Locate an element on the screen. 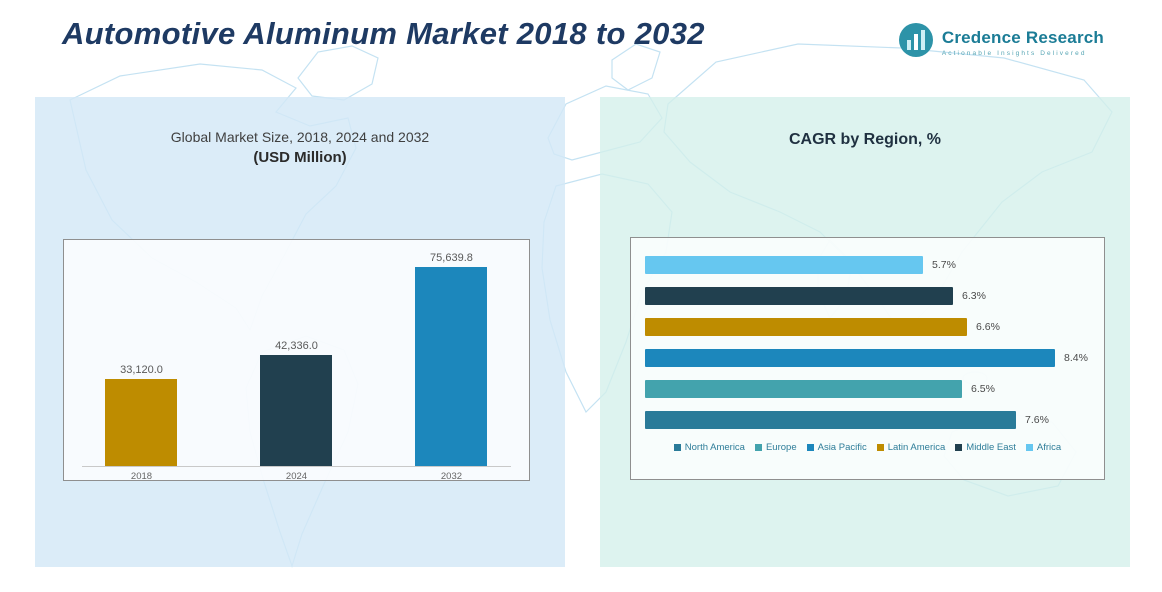 The height and width of the screenshot is (592, 1162). bar-2032 is located at coordinates (451, 366).